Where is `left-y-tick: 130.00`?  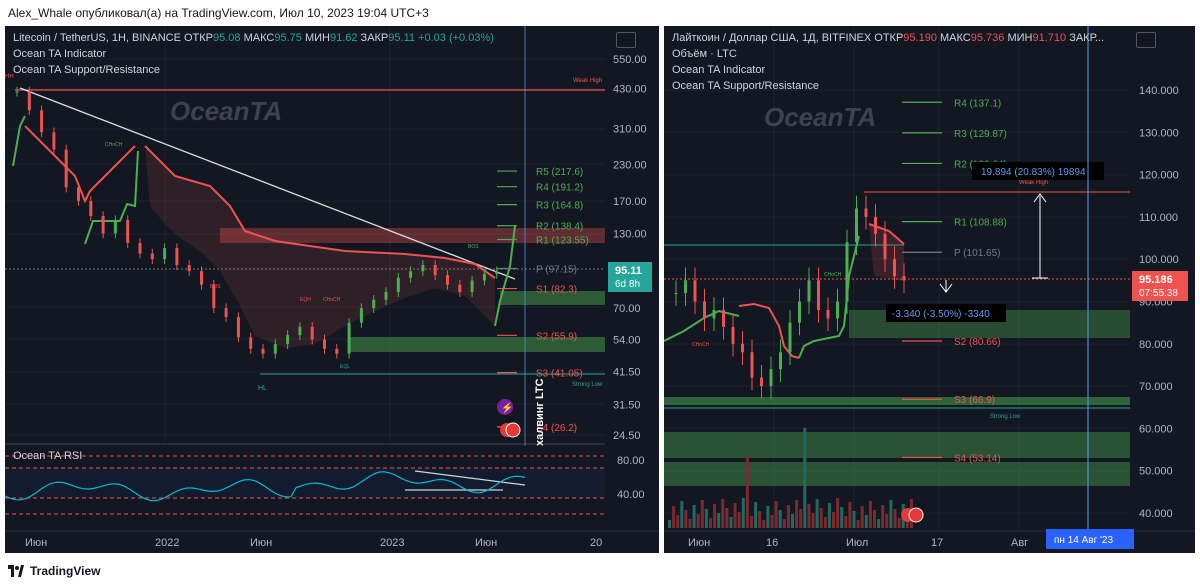
left-y-tick: 130.00 is located at coordinates (630, 234).